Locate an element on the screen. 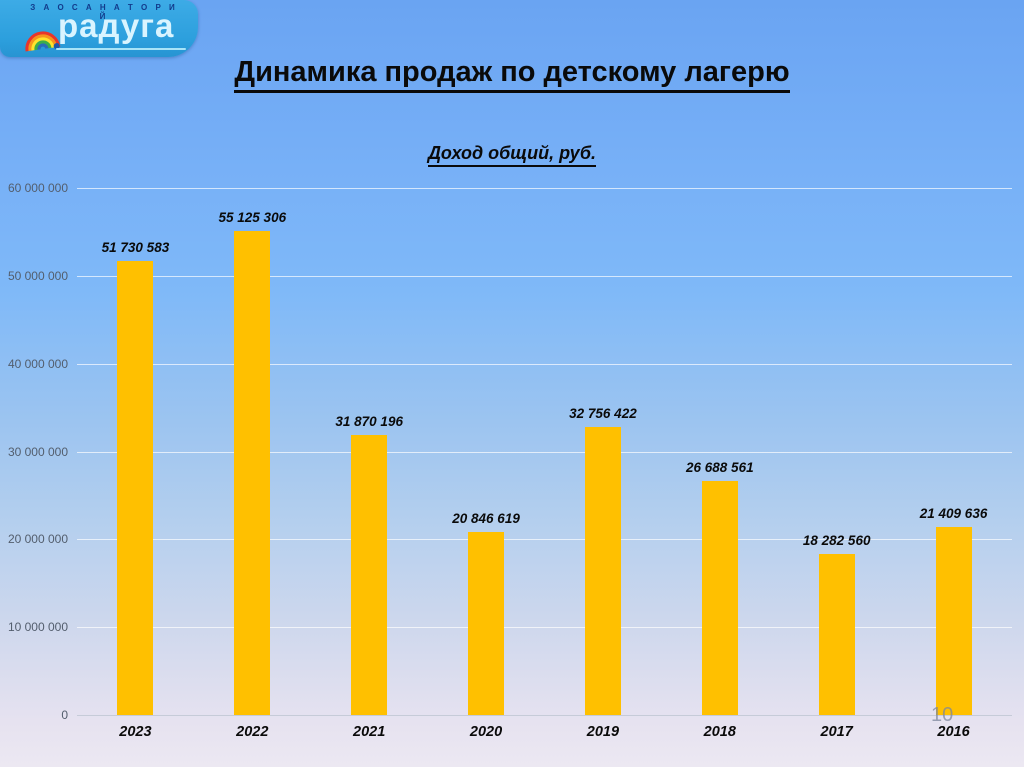  bar-value-label: 26 688 561 is located at coordinates (720, 467).